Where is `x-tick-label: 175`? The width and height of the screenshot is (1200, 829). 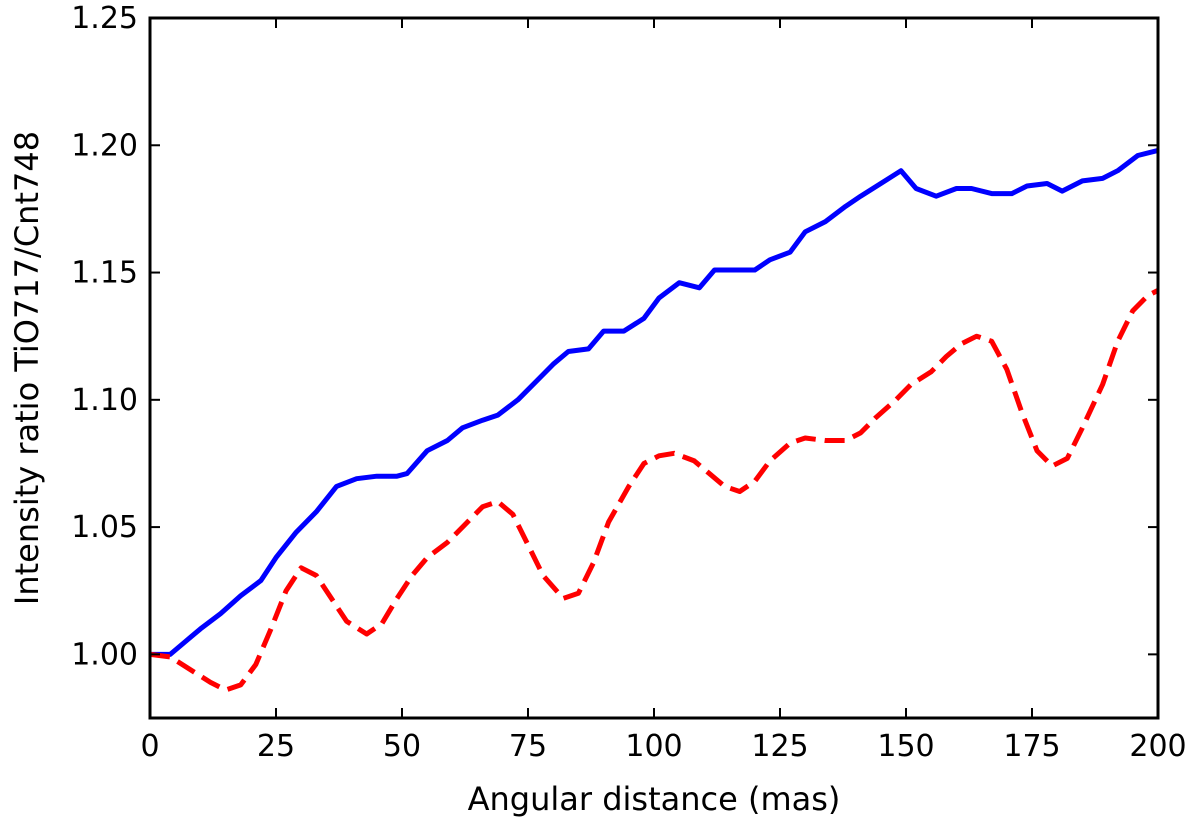 x-tick-label: 175 is located at coordinates (1031, 746).